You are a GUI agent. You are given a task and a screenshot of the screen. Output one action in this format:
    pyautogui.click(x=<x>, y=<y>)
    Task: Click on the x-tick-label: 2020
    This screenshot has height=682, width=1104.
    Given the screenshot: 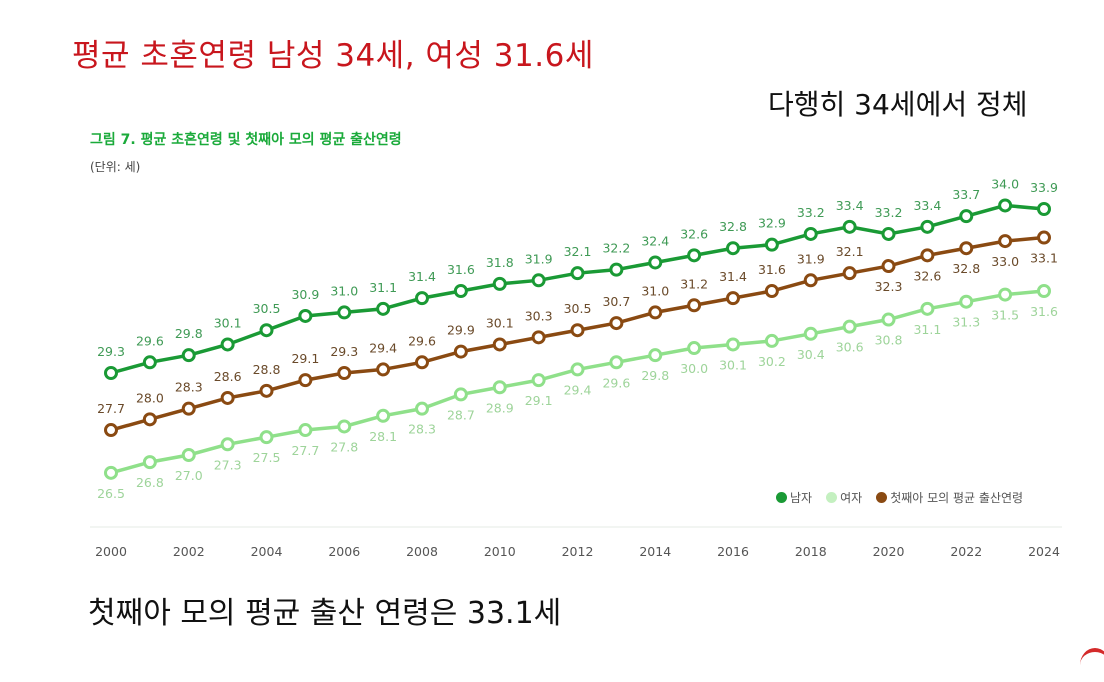 What is the action you would take?
    pyautogui.click(x=889, y=551)
    